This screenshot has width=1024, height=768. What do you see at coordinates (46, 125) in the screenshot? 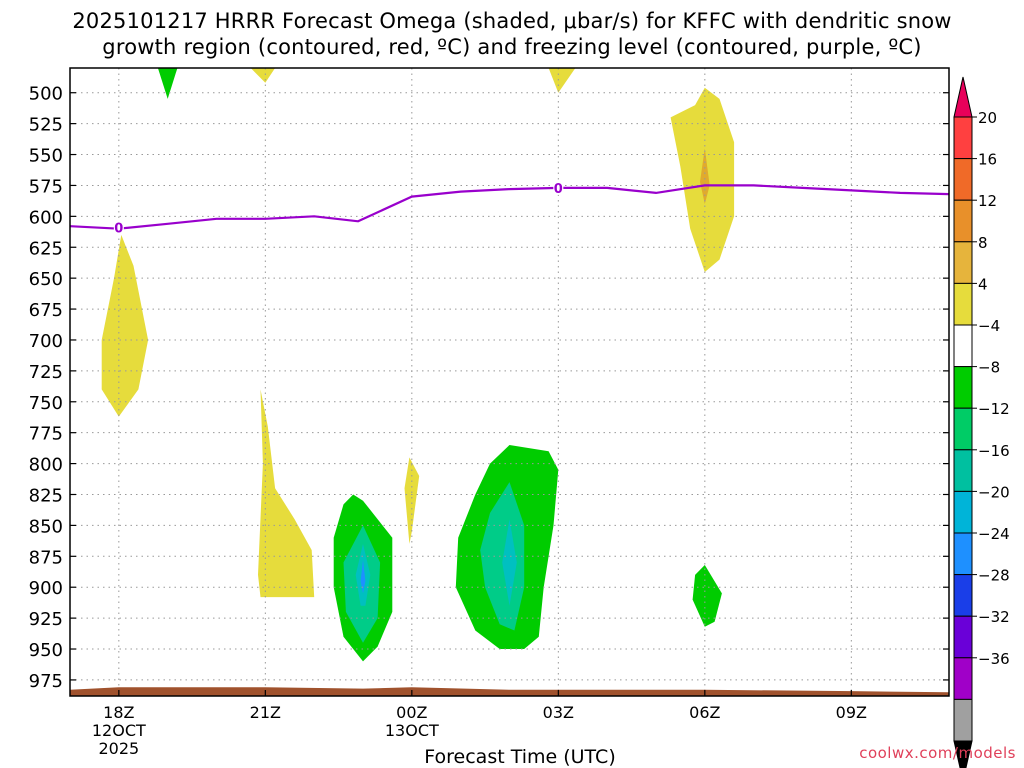
I see `y-tick-label: 525` at bounding box center [46, 125].